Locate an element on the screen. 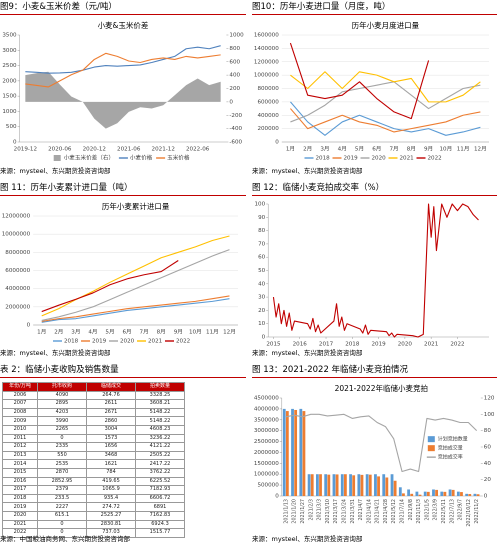  table-row: 2012 2335 1656 4121.22 is located at coordinates (93, 447).